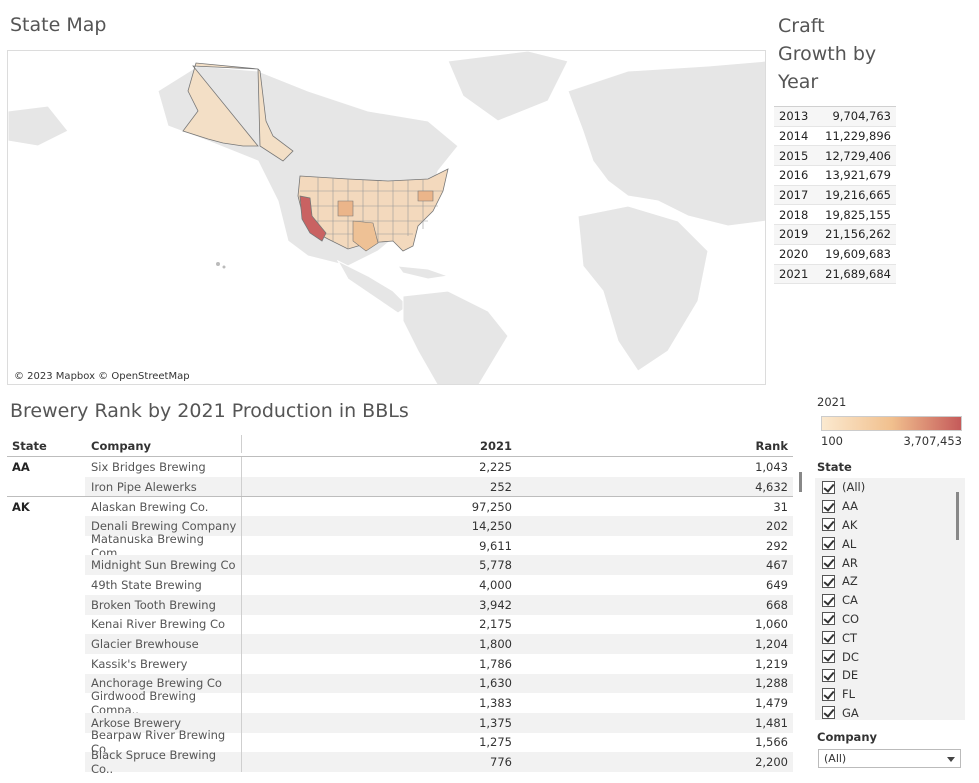 This screenshot has width=979, height=783. I want to click on table-row: AA Six Bridges Brewing 2,225 1,043, so click(400, 467).